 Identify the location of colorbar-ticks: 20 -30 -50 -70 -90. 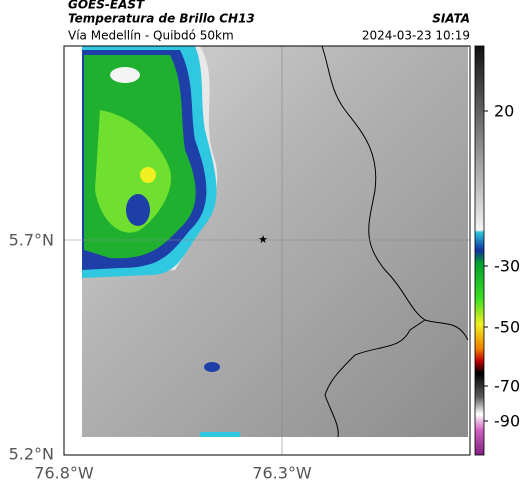
(502, 266).